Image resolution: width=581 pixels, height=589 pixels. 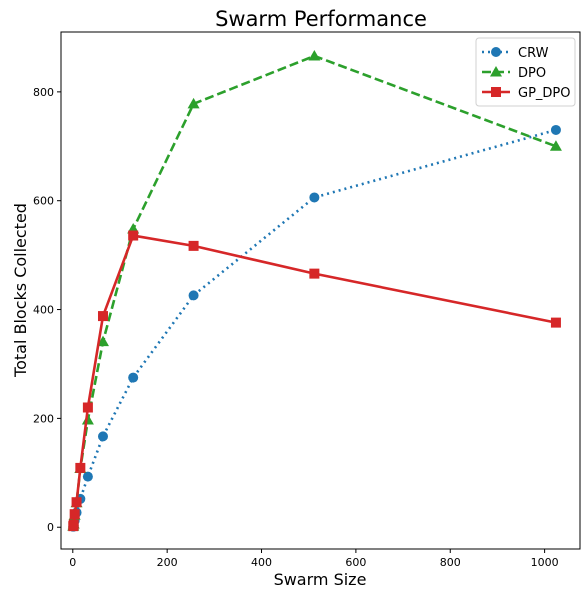 I want to click on x-tick-label: 600, so click(x=355, y=562).